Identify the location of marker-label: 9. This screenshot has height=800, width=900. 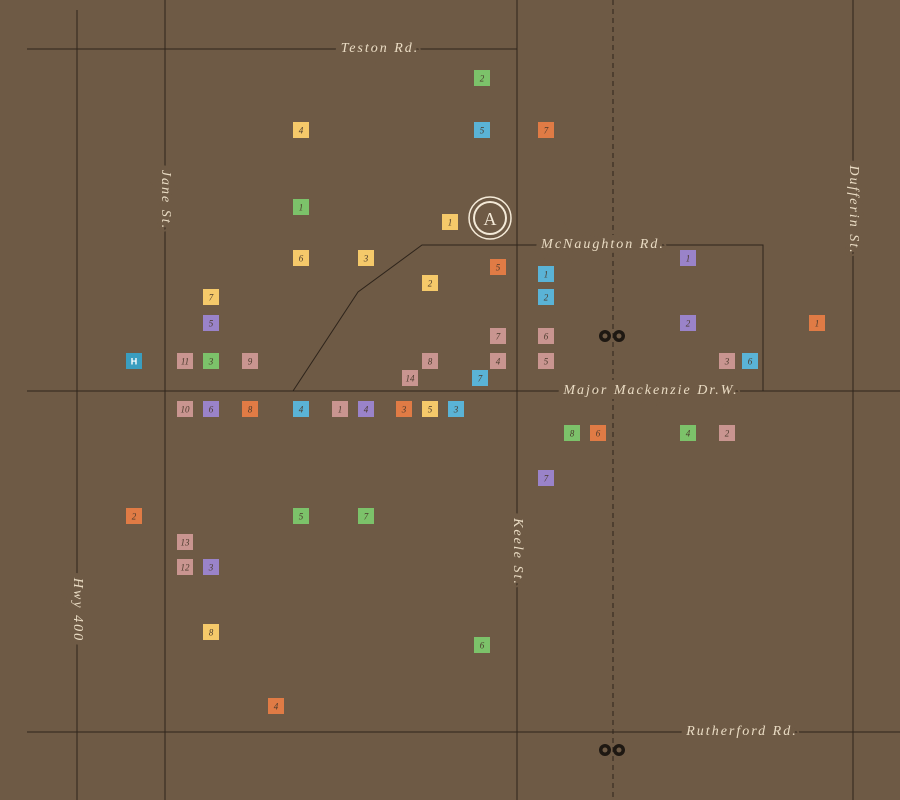
(250, 362).